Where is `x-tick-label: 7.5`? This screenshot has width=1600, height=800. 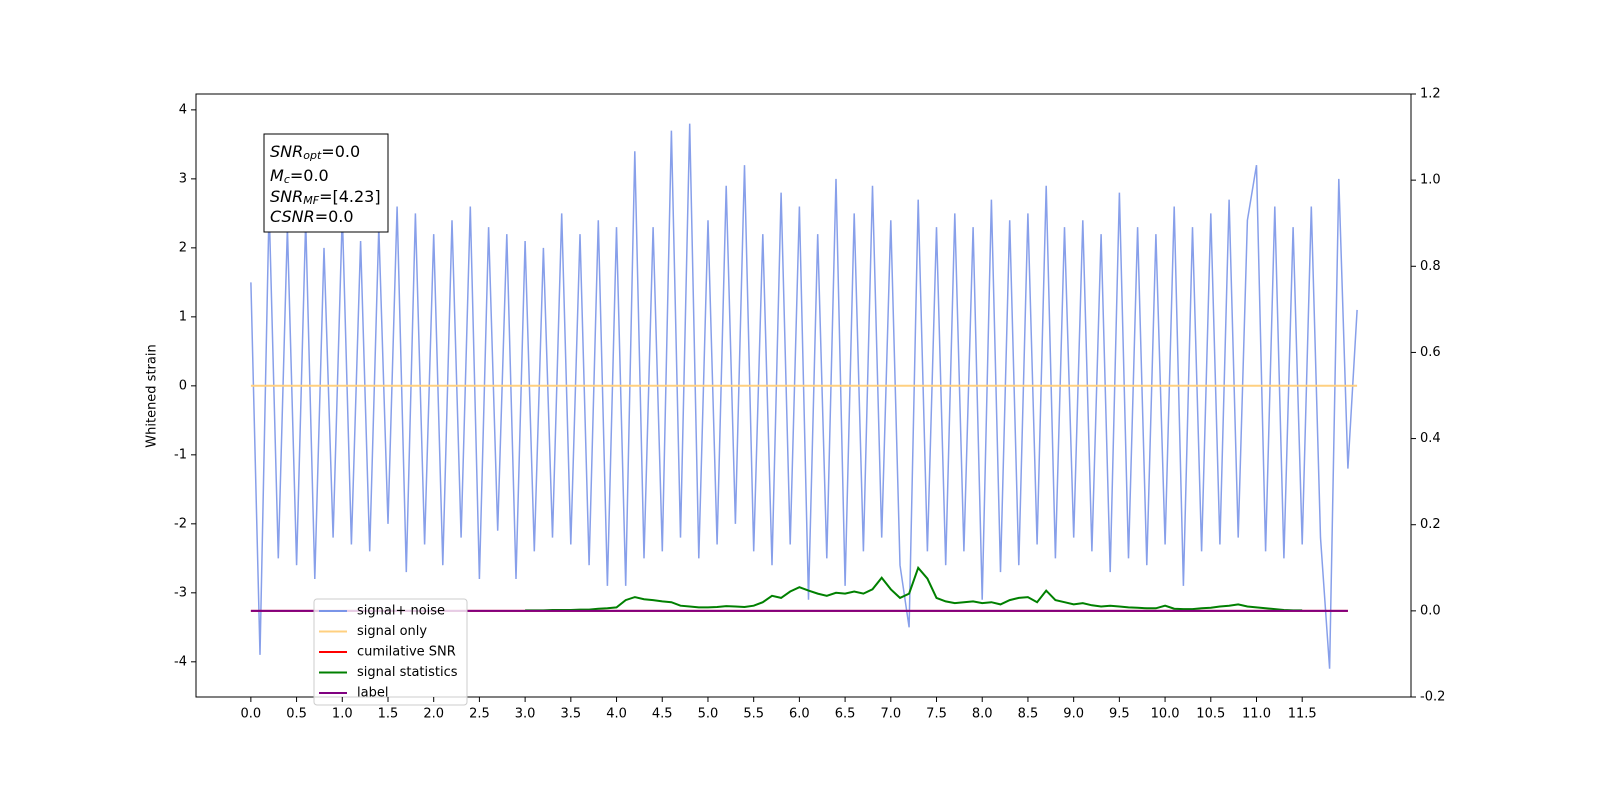 x-tick-label: 7.5 is located at coordinates (936, 714).